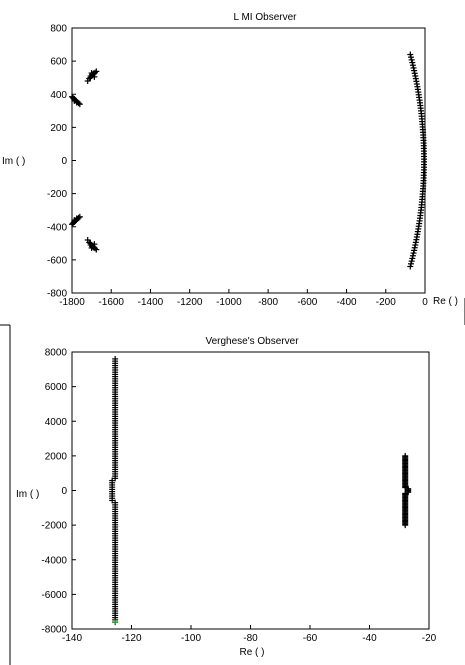 Image resolution: width=465 pixels, height=665 pixels. Describe the element at coordinates (386, 302) in the screenshot. I see `x-tick-label: -200` at that location.